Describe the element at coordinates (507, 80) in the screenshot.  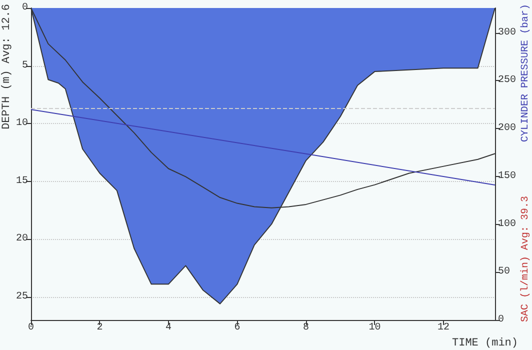
I see `y2-tick-label: 250` at that location.